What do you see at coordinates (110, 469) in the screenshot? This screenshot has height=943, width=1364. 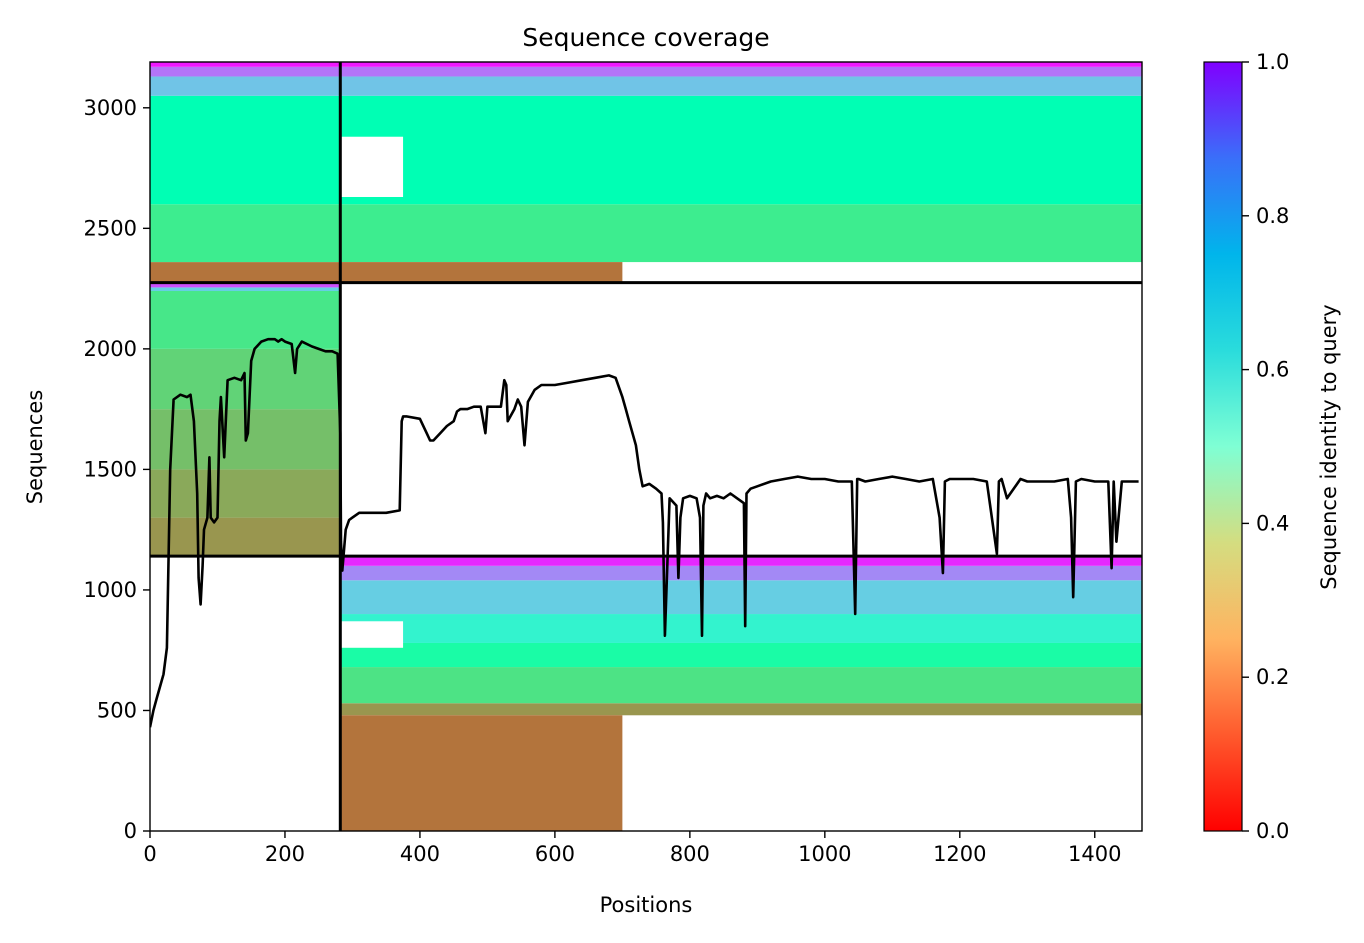 I see `y-tick-label: 1500` at bounding box center [110, 469].